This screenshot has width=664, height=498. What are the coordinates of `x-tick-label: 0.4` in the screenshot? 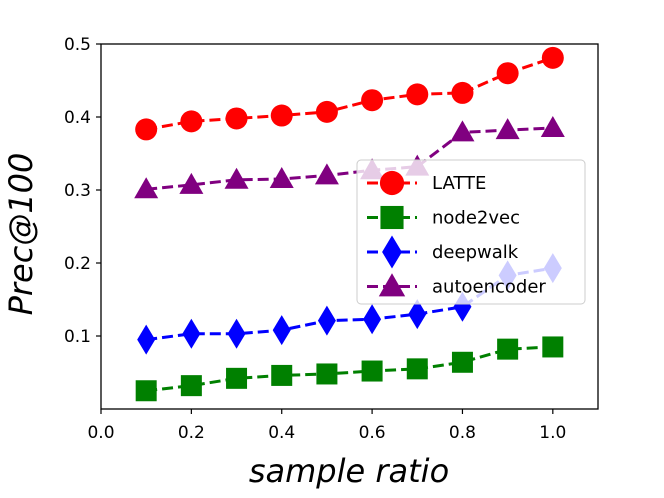 It's located at (281, 433).